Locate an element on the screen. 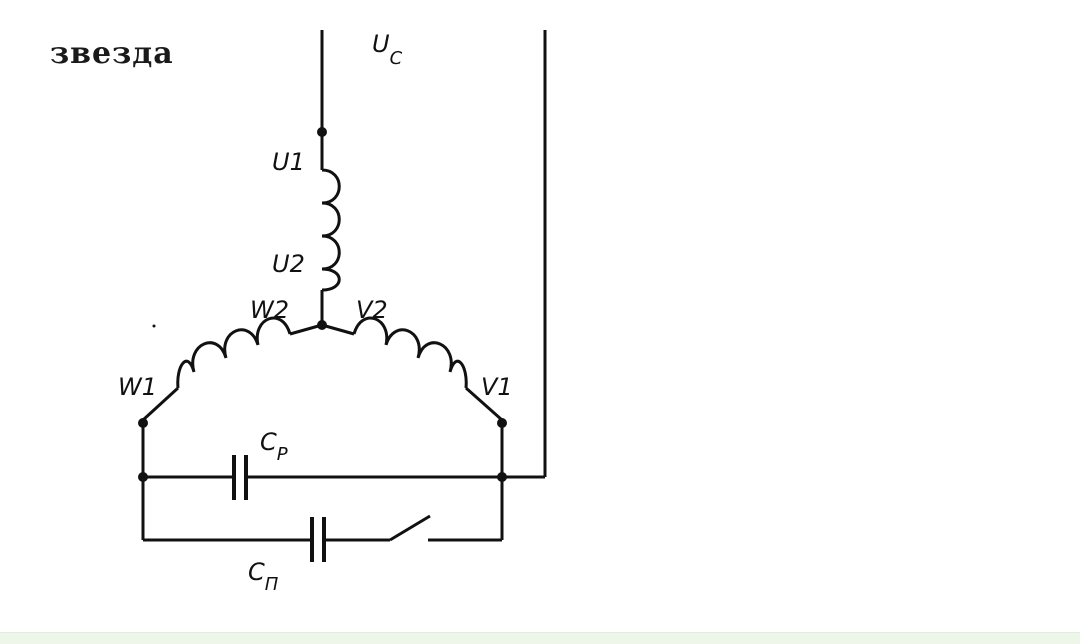 The height and width of the screenshot is (644, 1080). supply-label: UC is located at coordinates (387, 49).